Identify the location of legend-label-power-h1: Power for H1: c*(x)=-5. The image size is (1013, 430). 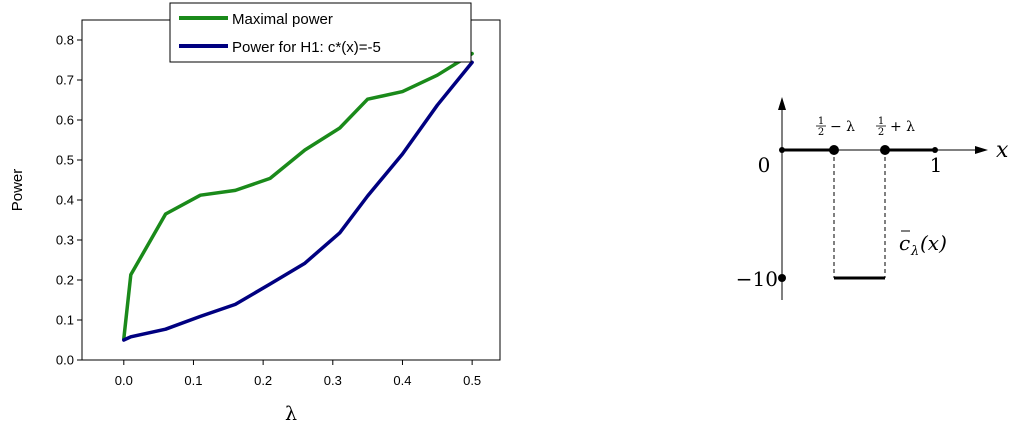
(306, 47).